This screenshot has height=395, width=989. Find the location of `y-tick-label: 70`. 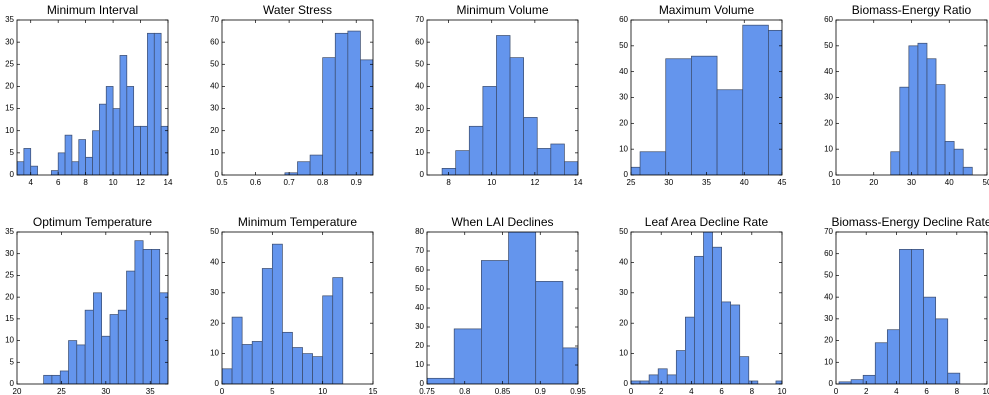

y-tick-label: 70 is located at coordinates (828, 231).